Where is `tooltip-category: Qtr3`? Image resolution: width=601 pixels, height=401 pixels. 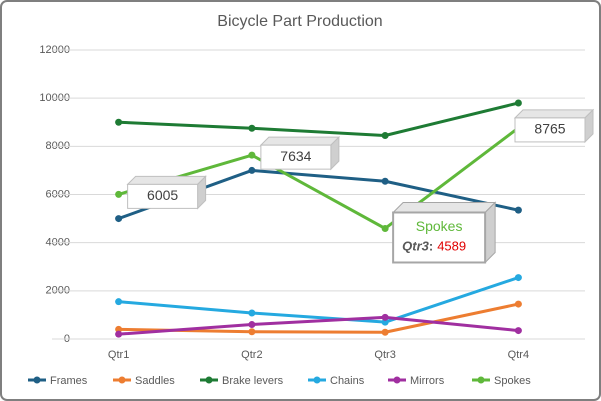 tooltip-category: Qtr3 is located at coordinates (416, 246).